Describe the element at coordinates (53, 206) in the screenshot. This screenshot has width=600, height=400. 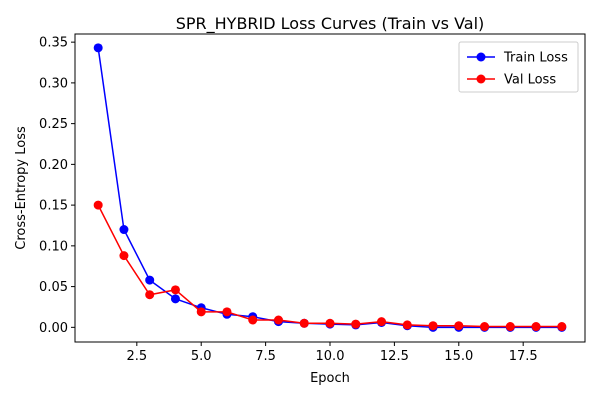
I see `y-tick-label: 0.15` at that location.